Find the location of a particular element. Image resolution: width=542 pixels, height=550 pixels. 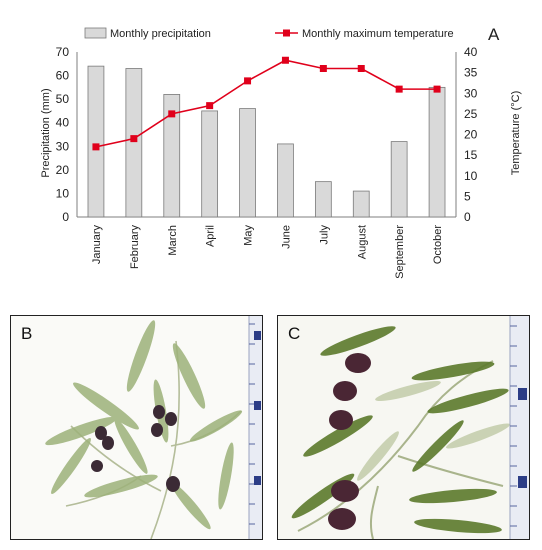

y-tick-label-left: 0 is located at coordinates (65, 217).